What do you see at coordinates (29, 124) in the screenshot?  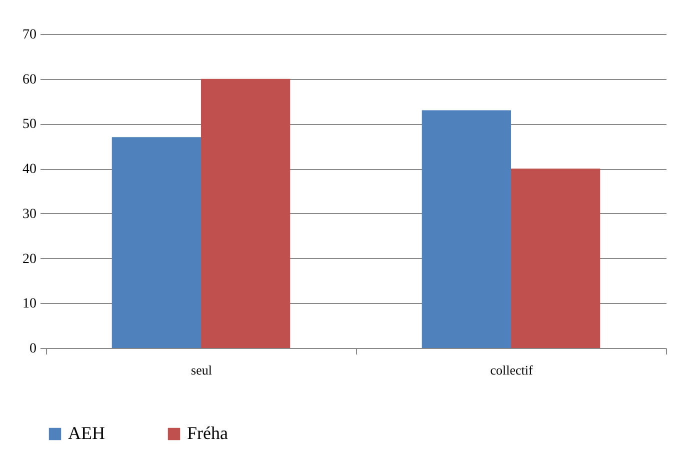 I see `y-tick-label: 50` at bounding box center [29, 124].